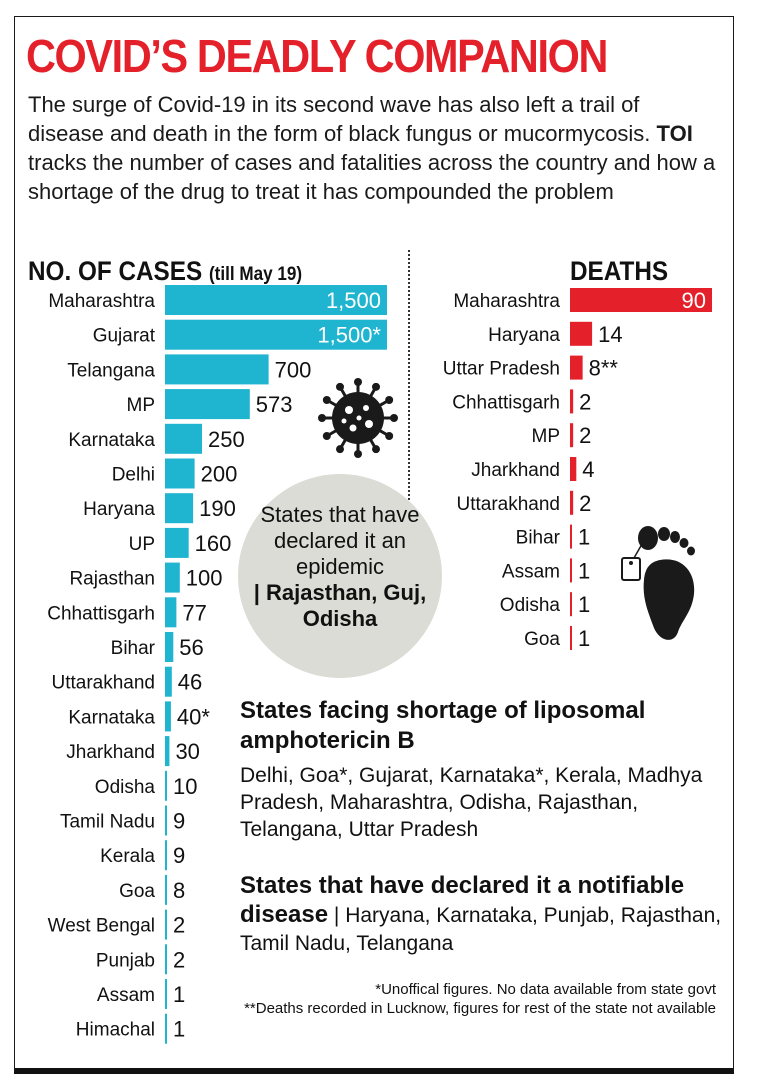 Image resolution: width=760 pixels, height=1090 pixels. I want to click on value-label: 190, so click(217, 508).